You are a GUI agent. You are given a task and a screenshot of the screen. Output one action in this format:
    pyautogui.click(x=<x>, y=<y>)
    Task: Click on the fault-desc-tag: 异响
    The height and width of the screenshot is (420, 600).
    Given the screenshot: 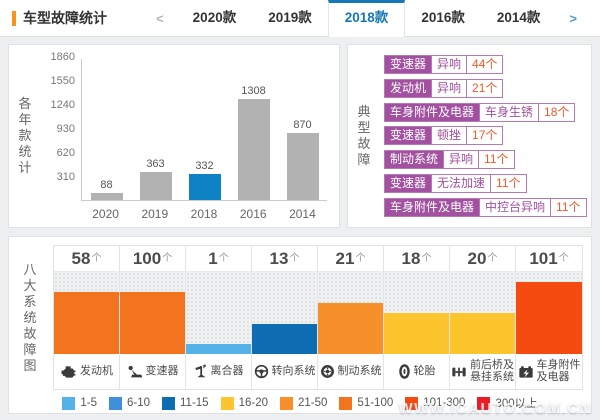 What is the action you would take?
    pyautogui.click(x=461, y=160)
    